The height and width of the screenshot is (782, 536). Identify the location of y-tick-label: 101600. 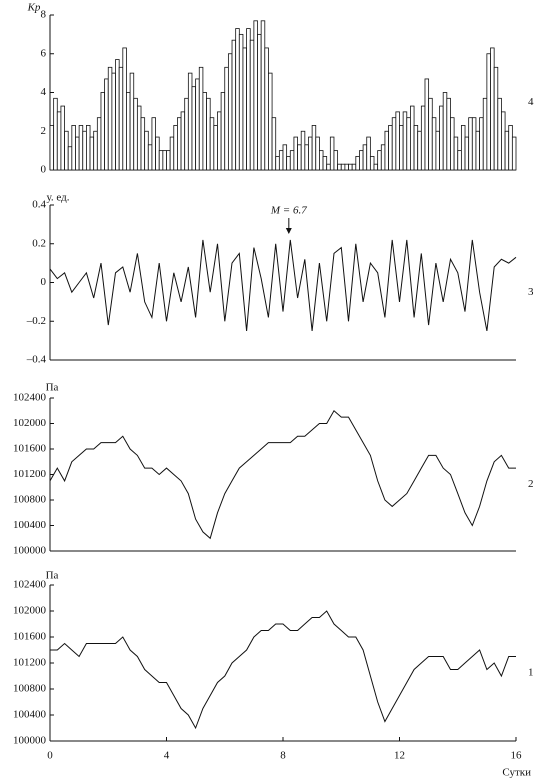
(30, 449).